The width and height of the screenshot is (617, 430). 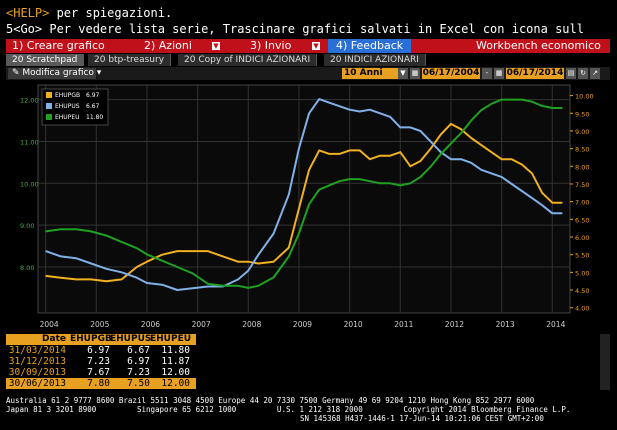 I want to click on legend-box, so click(x=75, y=107).